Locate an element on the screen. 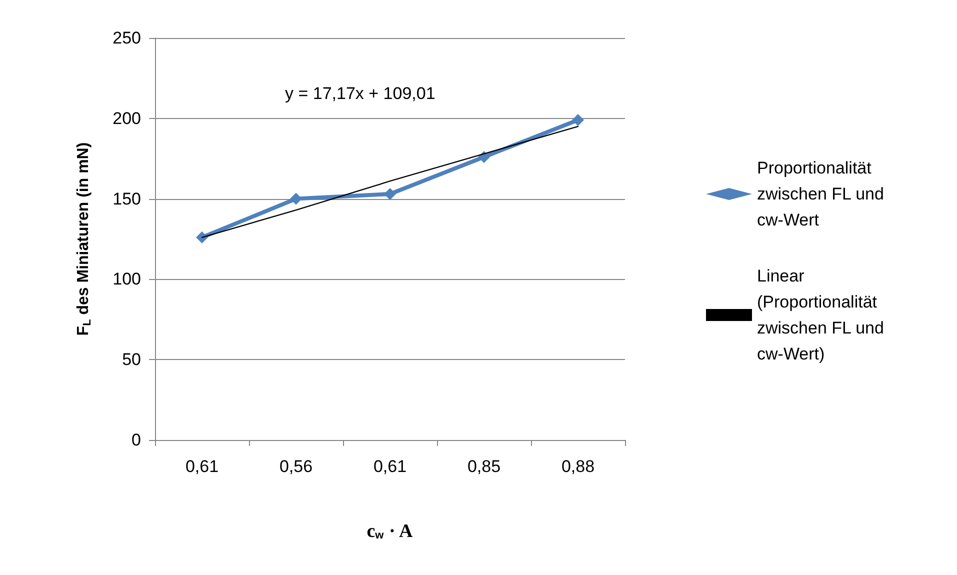 This screenshot has width=957, height=575. y-tick-label: 200 is located at coordinates (126, 118).